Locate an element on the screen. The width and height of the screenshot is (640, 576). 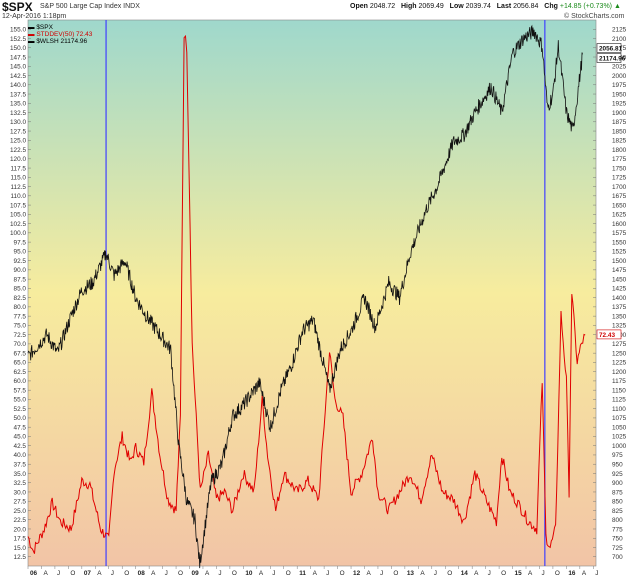
right-tick-label: 1000 is located at coordinates (619, 446).